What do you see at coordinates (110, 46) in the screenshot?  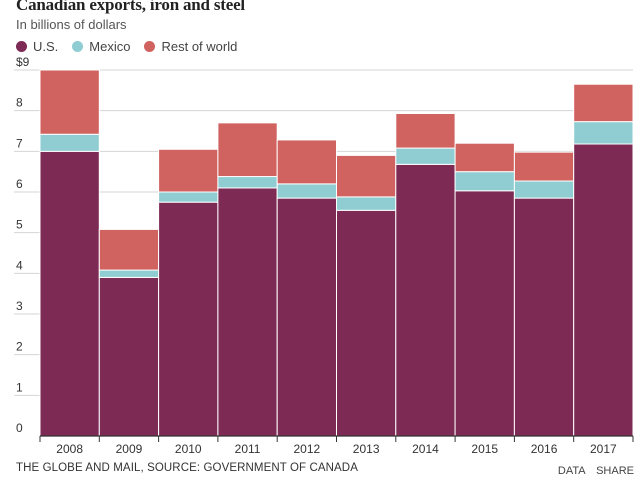 I see `legend-label-mexico: Mexico` at bounding box center [110, 46].